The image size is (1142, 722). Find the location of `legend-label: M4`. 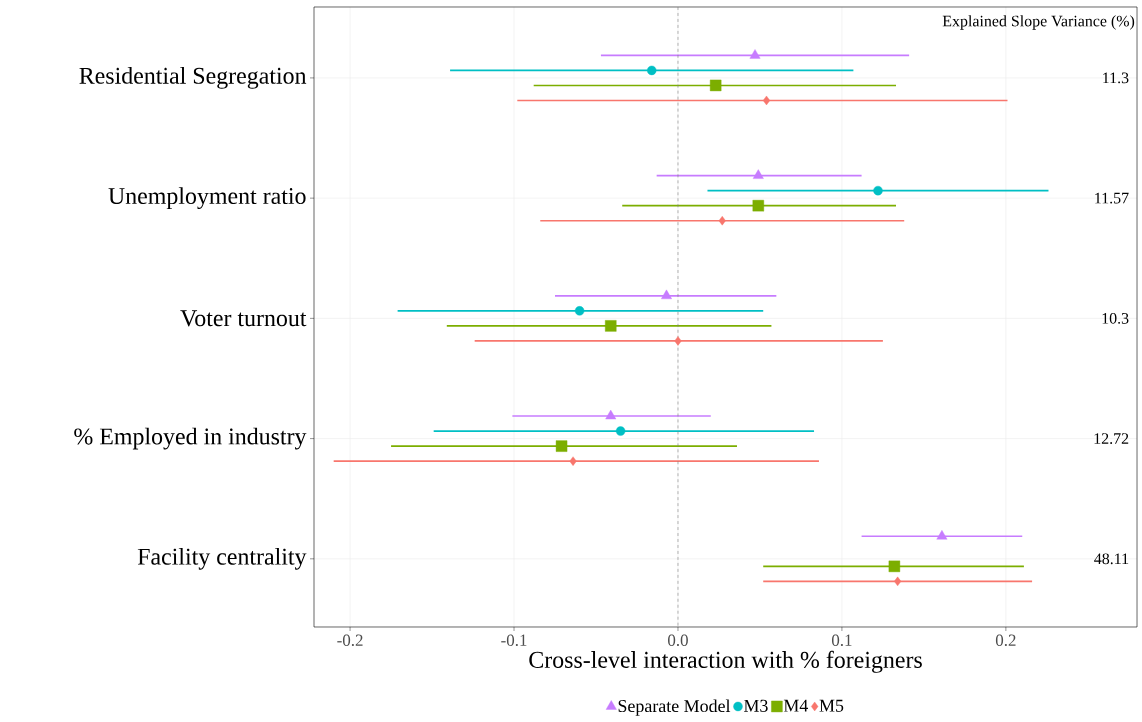

legend-label: M4 is located at coordinates (796, 705).